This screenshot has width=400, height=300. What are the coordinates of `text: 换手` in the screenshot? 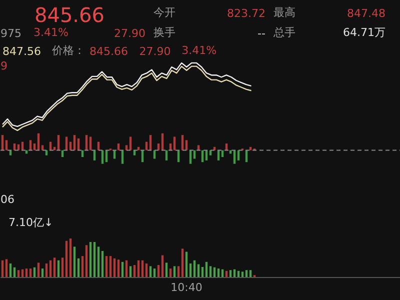 It's located at (165, 32).